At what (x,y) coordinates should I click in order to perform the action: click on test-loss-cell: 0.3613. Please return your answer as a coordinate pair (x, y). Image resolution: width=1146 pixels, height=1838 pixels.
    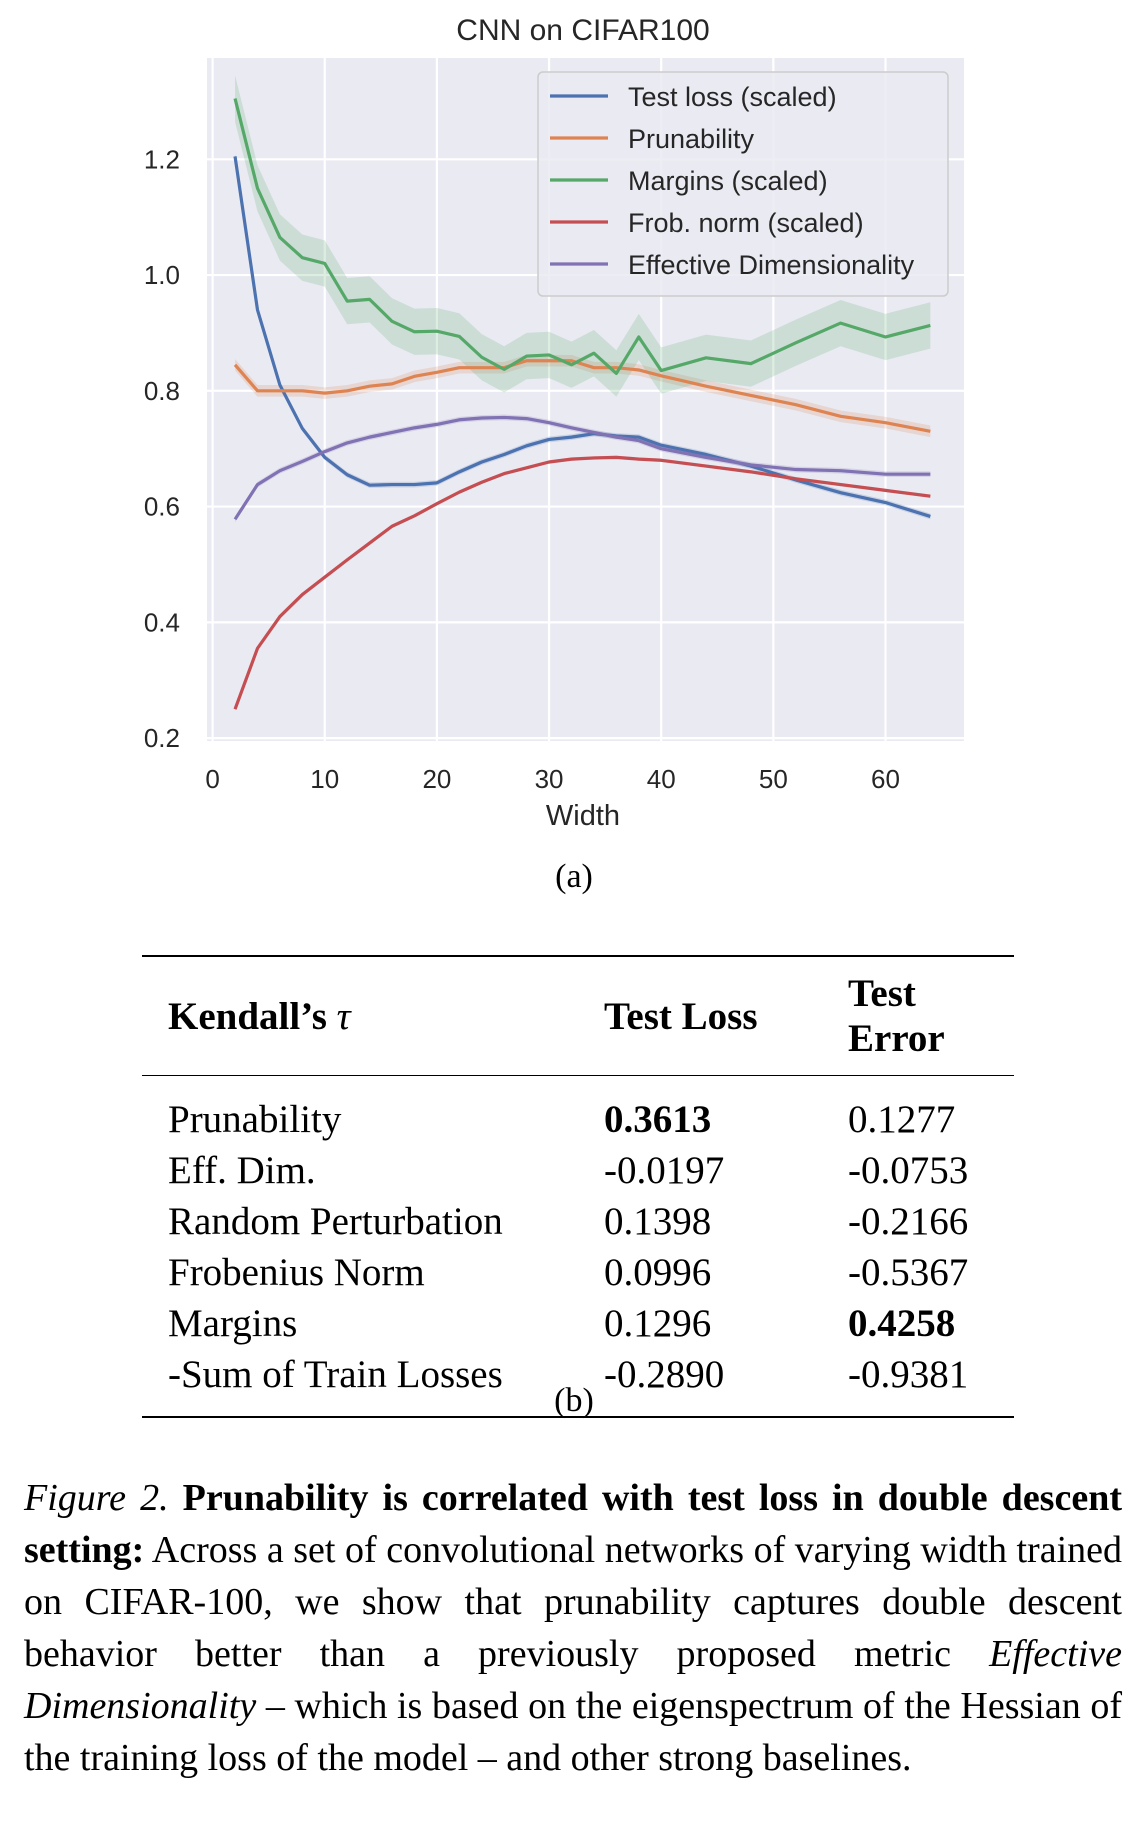
    Looking at the image, I should click on (658, 1119).